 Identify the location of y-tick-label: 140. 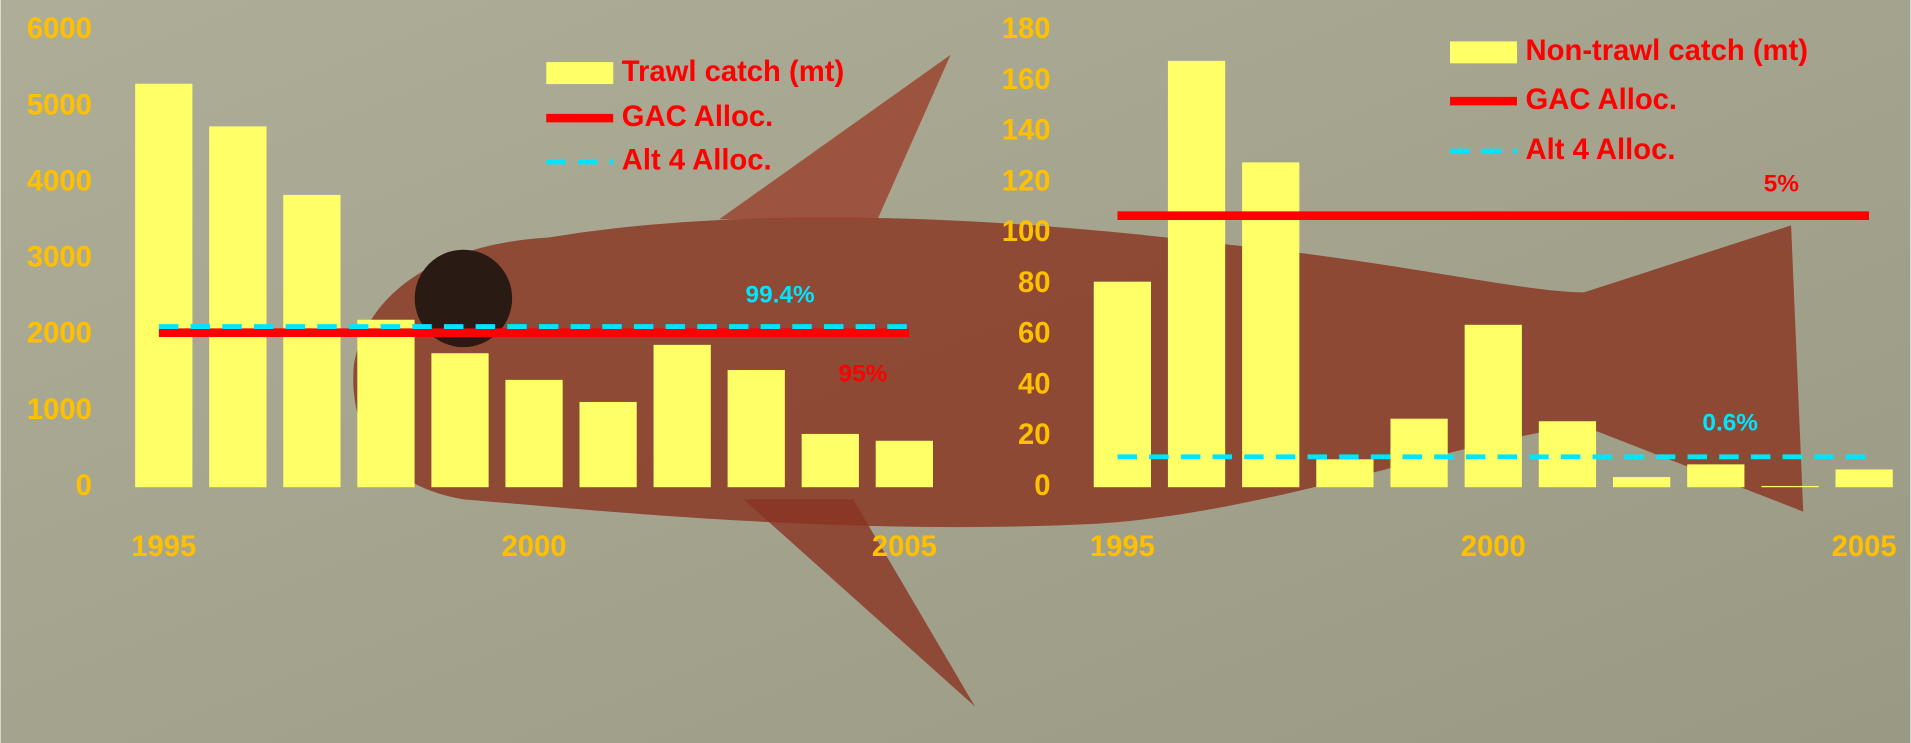
(1026, 131).